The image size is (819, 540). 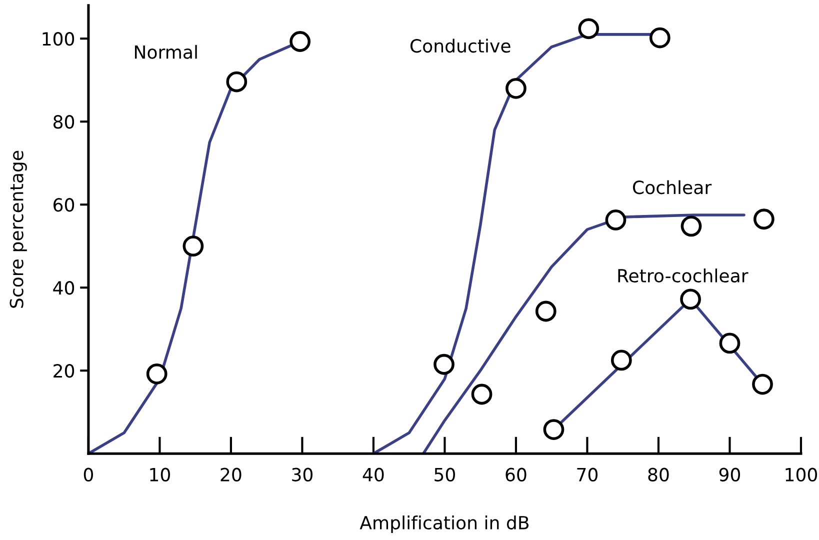 I want to click on x-tick-label: 80, so click(x=658, y=475).